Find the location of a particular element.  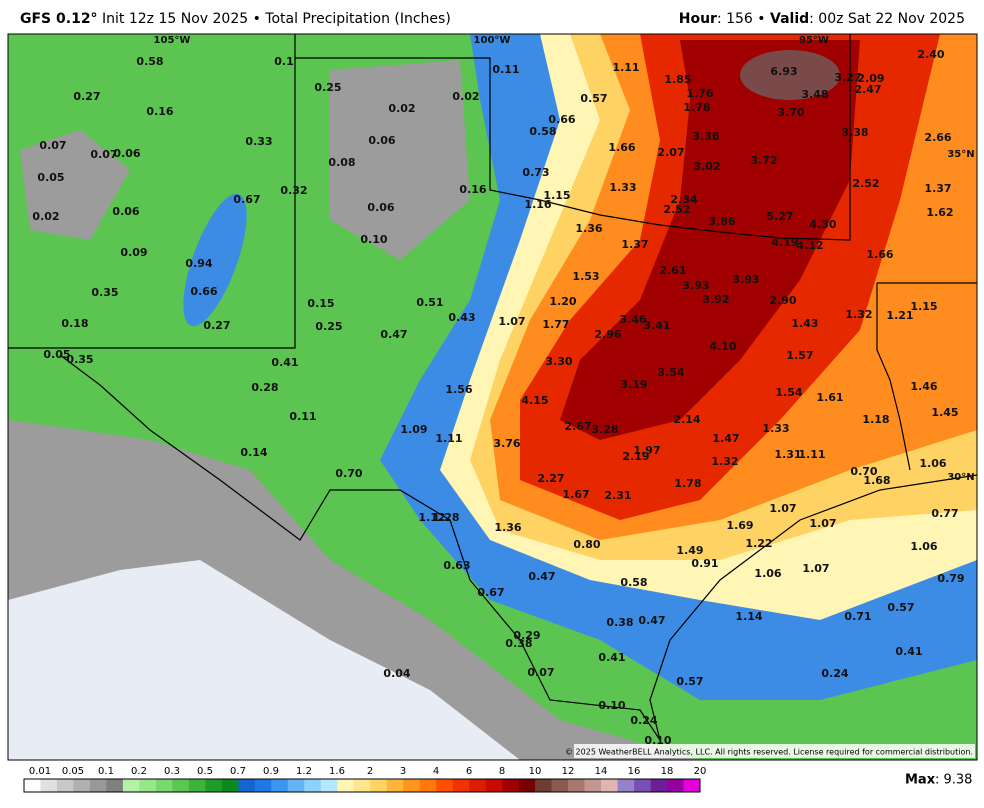

precip-label: 0.15 is located at coordinates (320, 303).